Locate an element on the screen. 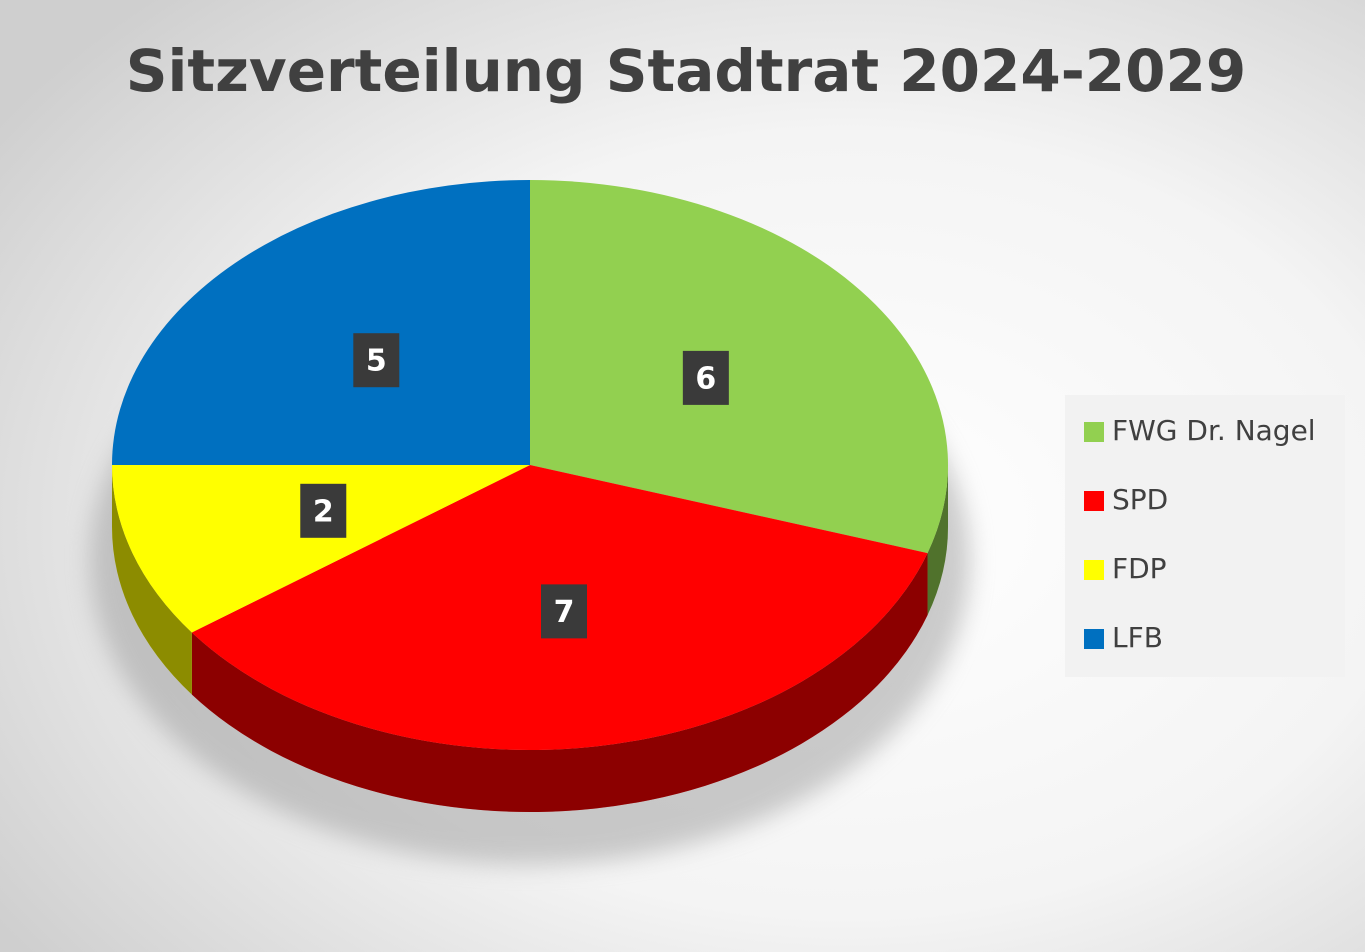 Image resolution: width=1365 pixels, height=952 pixels. legend-label: LFB is located at coordinates (1137, 637).